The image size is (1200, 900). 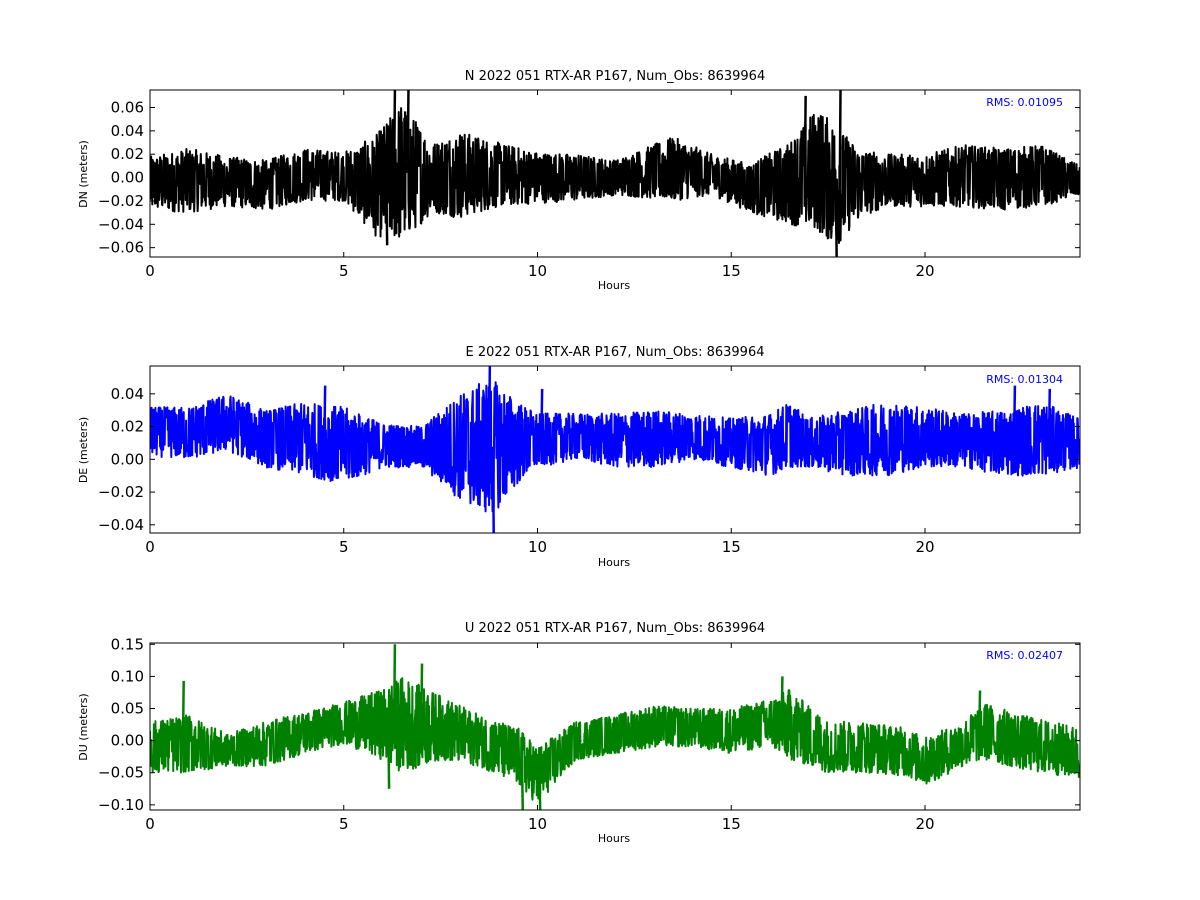 I want to click on panel-east-frame, so click(x=615, y=449).